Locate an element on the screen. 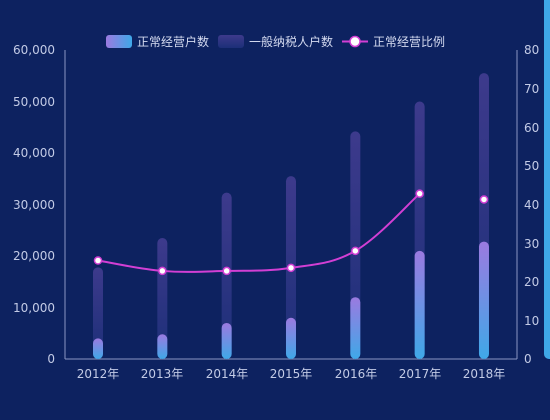  legend-swatch-normal is located at coordinates (119, 41).